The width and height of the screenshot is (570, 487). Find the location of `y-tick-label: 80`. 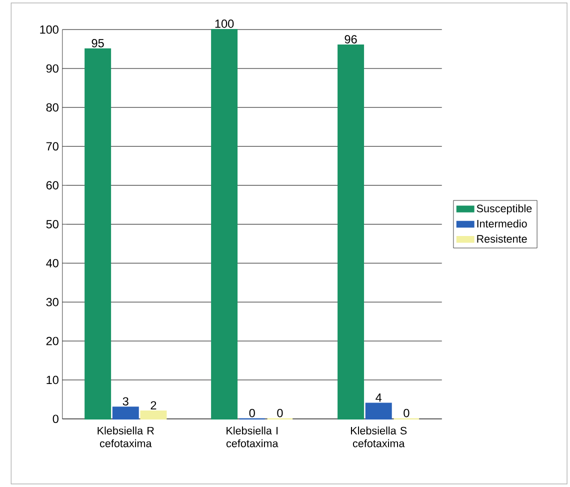

y-tick-label: 80 is located at coordinates (52, 107).